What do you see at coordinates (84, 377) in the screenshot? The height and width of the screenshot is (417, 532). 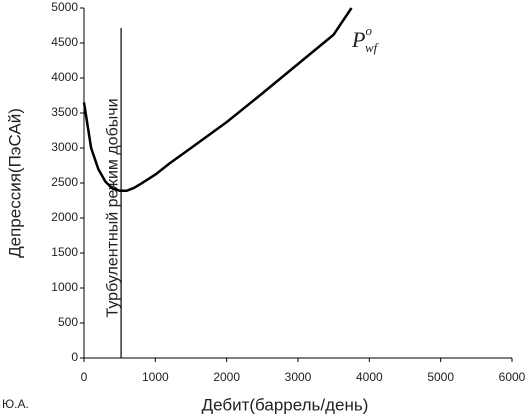 I see `x-tick-label: 0` at bounding box center [84, 377].